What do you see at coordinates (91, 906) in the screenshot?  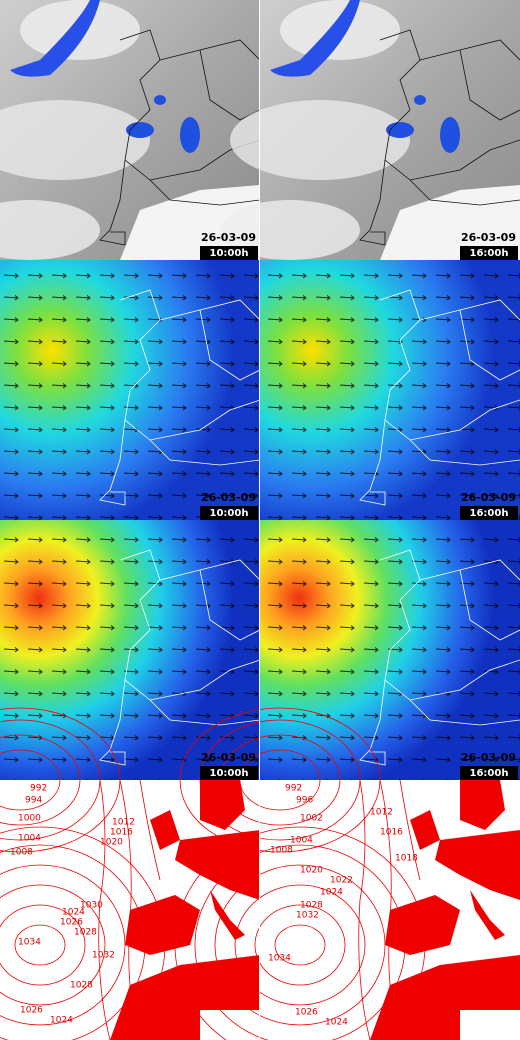 I see `isobar-label: 1030` at bounding box center [91, 906].